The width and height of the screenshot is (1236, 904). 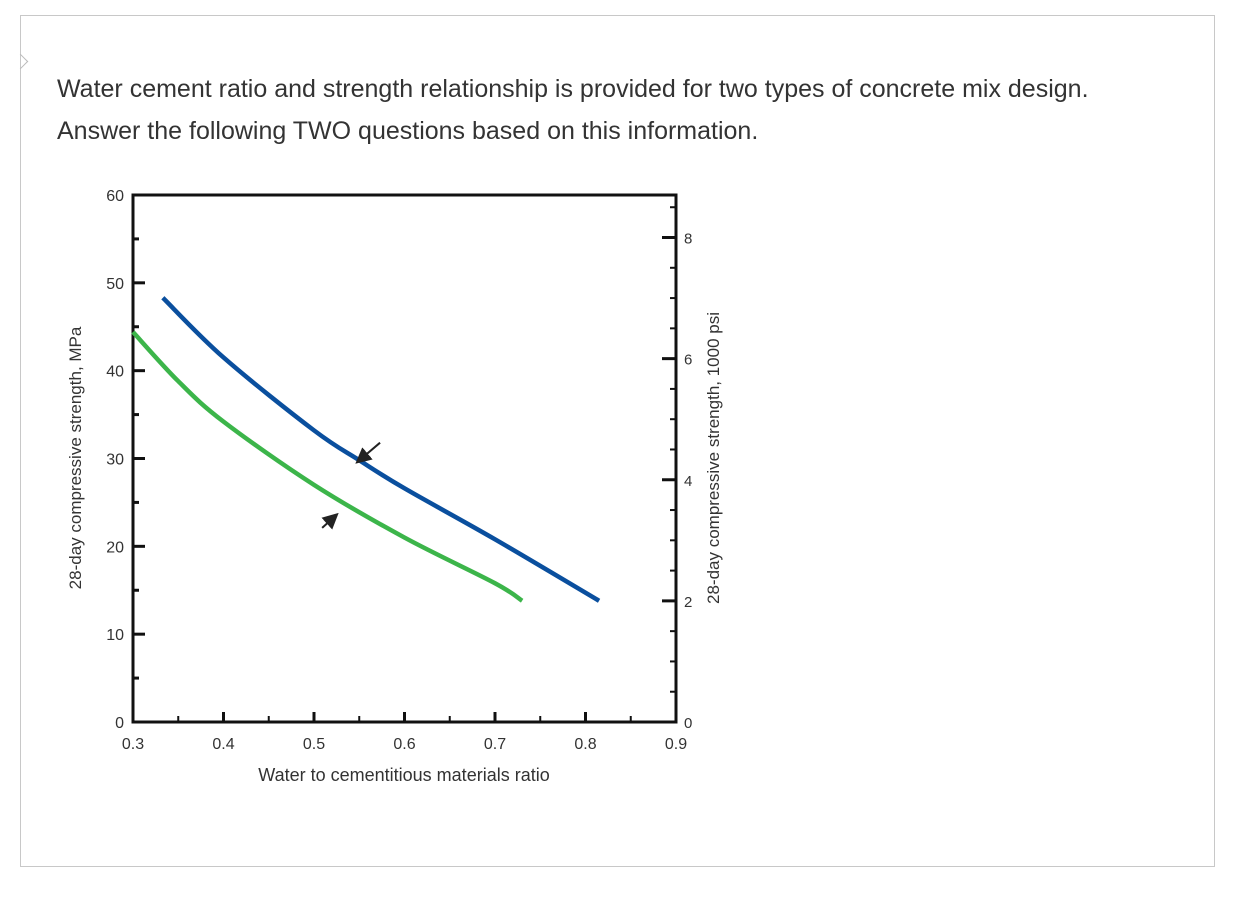 I want to click on y-tick-label: 50, so click(x=115, y=284).